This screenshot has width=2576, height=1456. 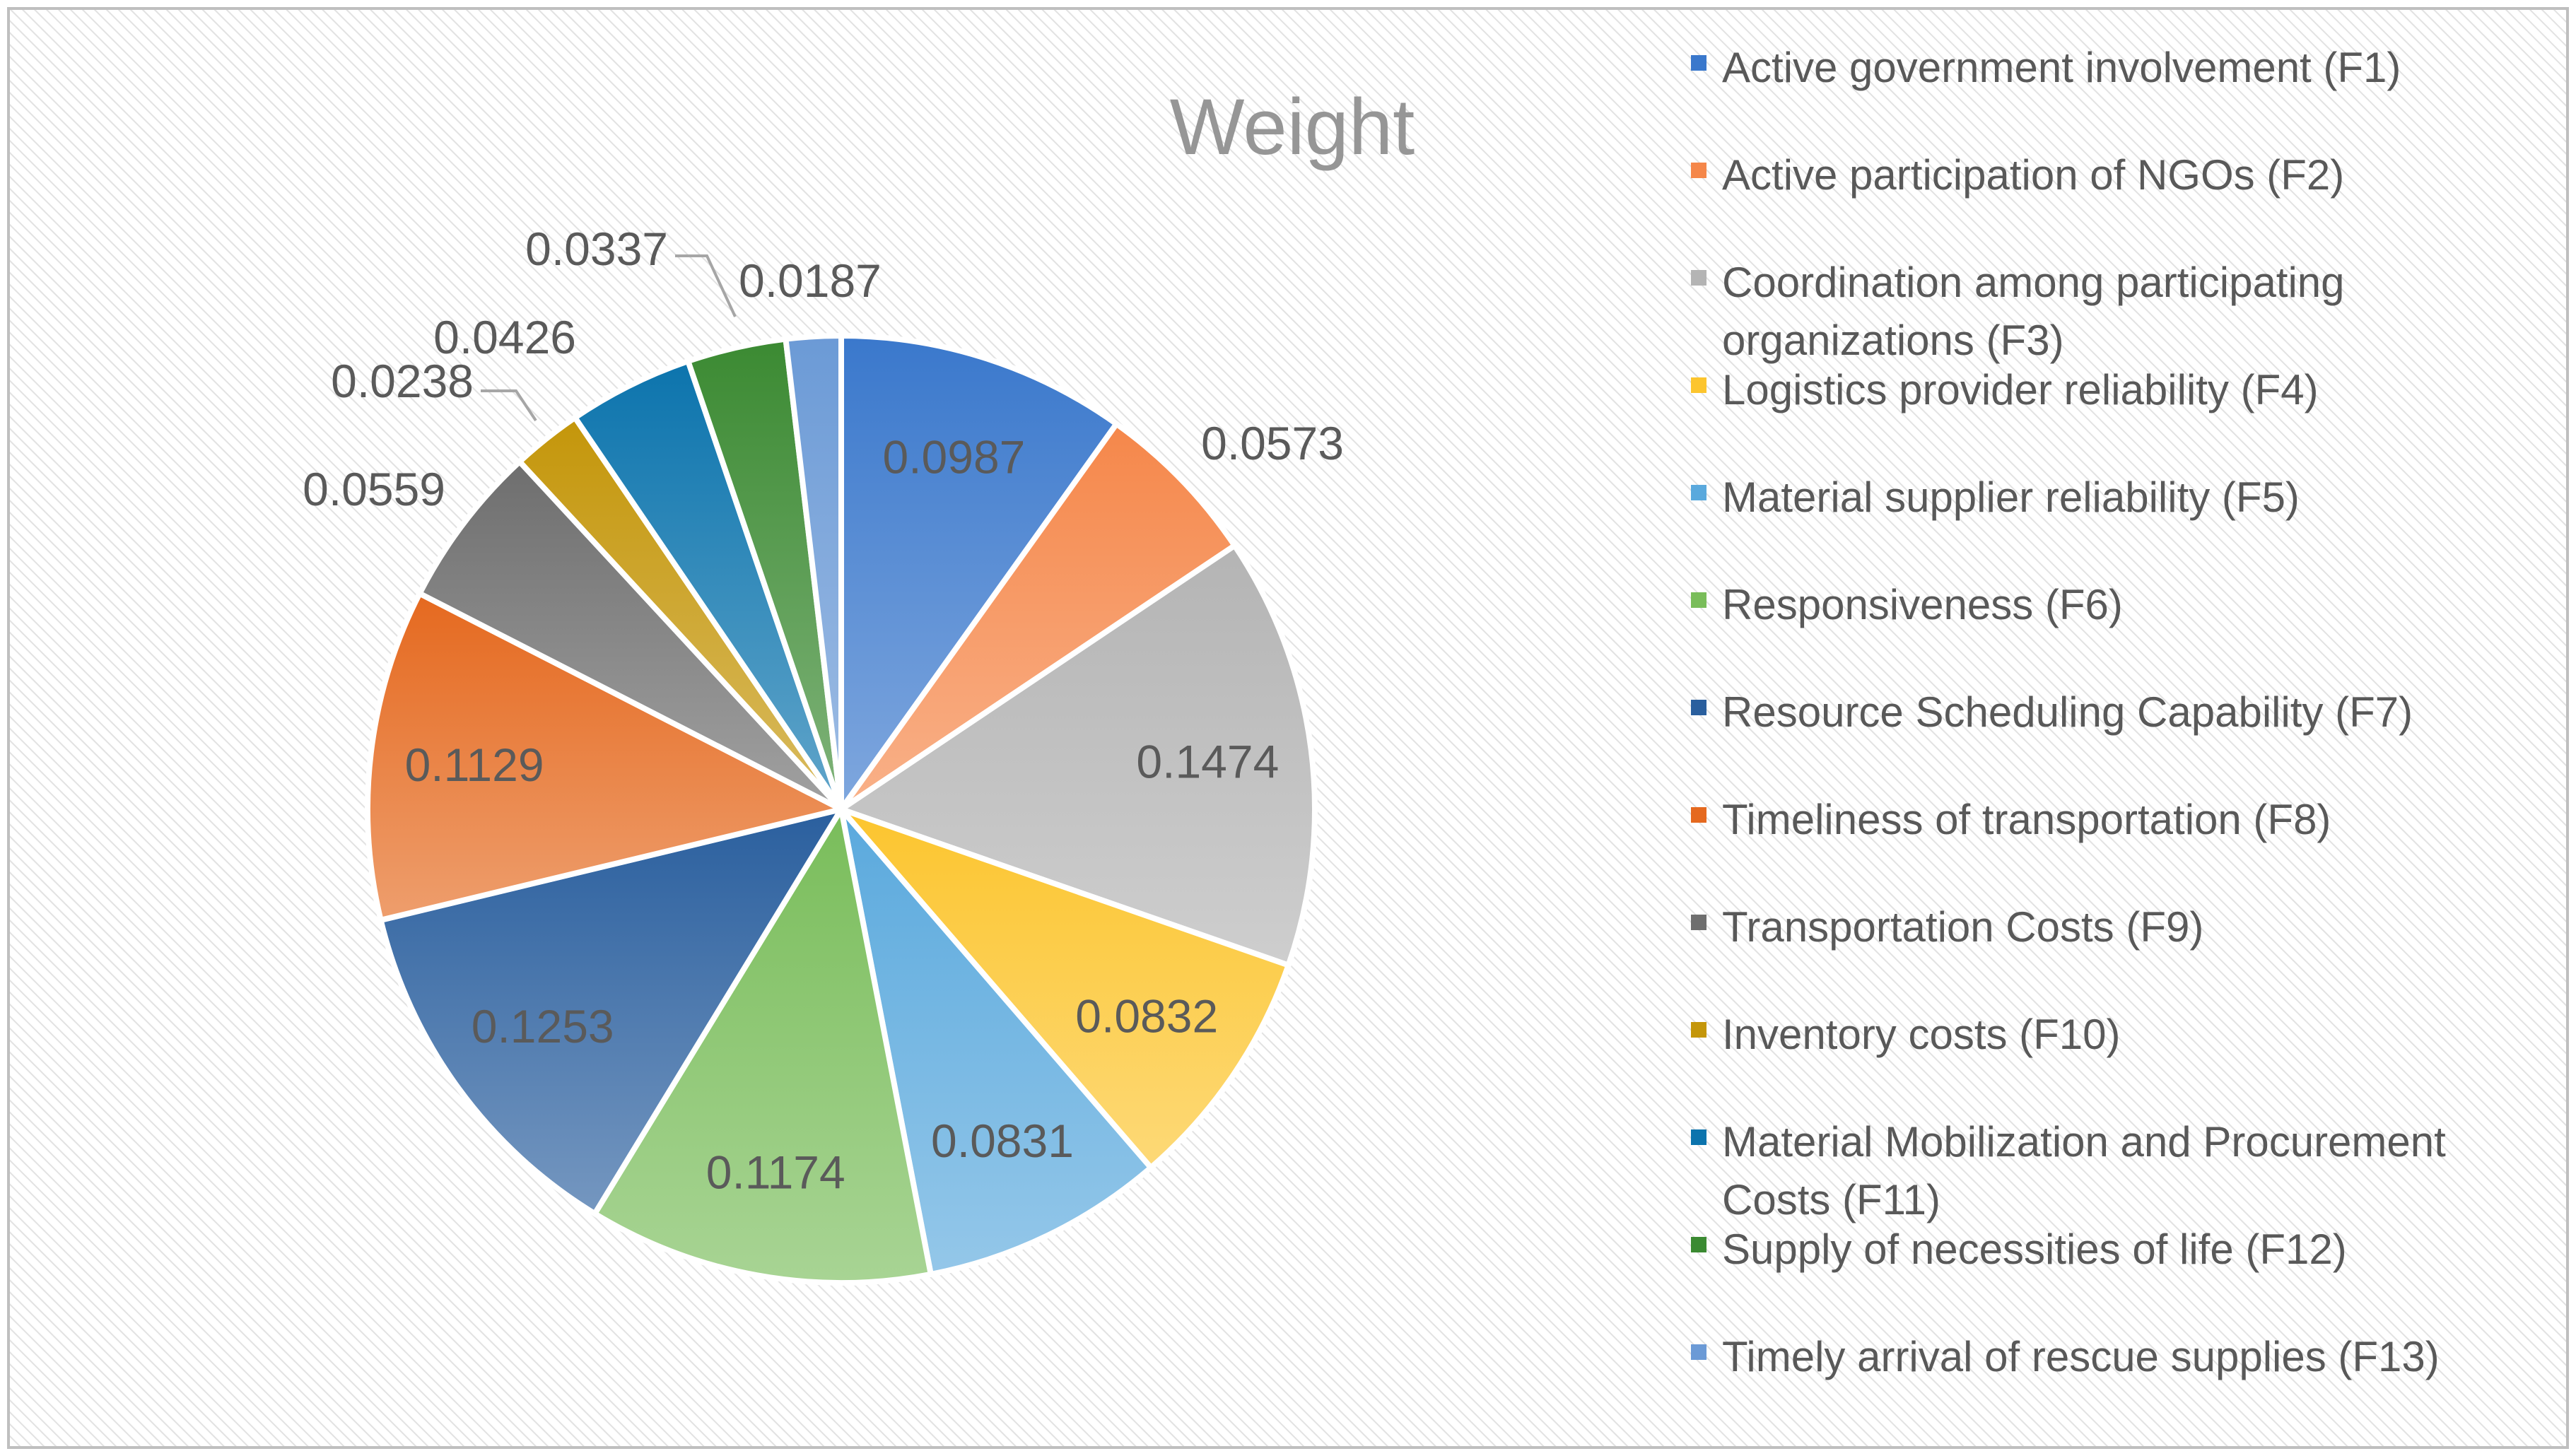 What do you see at coordinates (374, 489) in the screenshot?
I see `data-label: 0.0559` at bounding box center [374, 489].